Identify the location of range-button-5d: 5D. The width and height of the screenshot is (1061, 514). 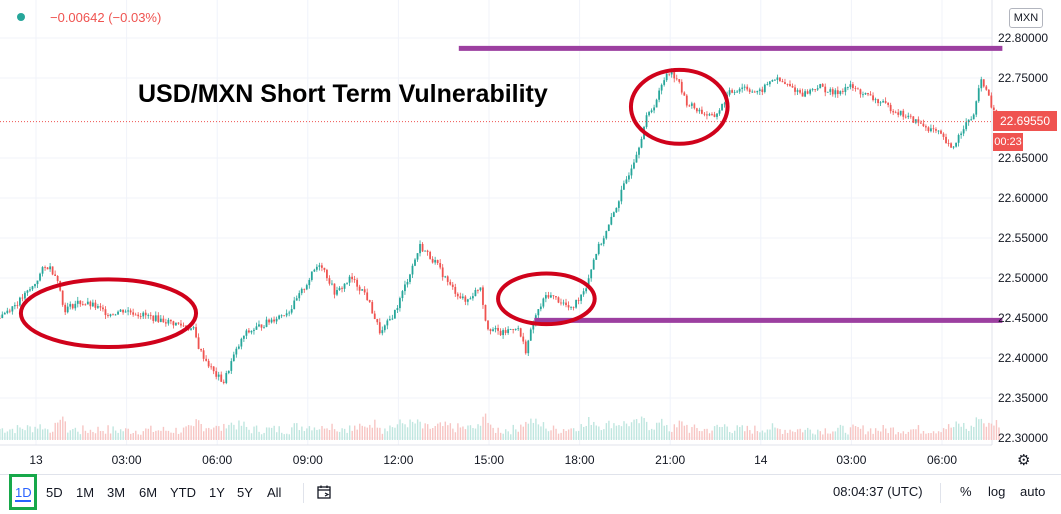
(54, 492).